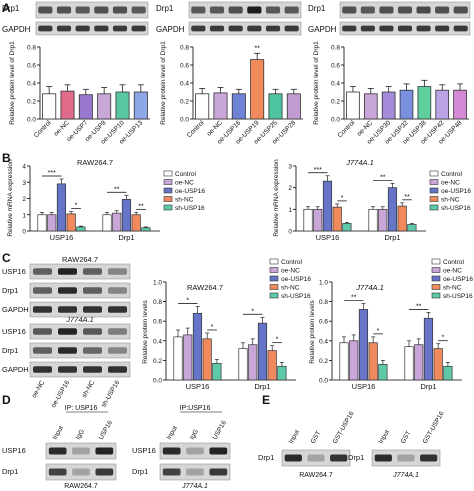 This screenshot has width=474, height=491. Describe the element at coordinates (88, 389) in the screenshot. I see `lane-label: sh-NC` at that location.